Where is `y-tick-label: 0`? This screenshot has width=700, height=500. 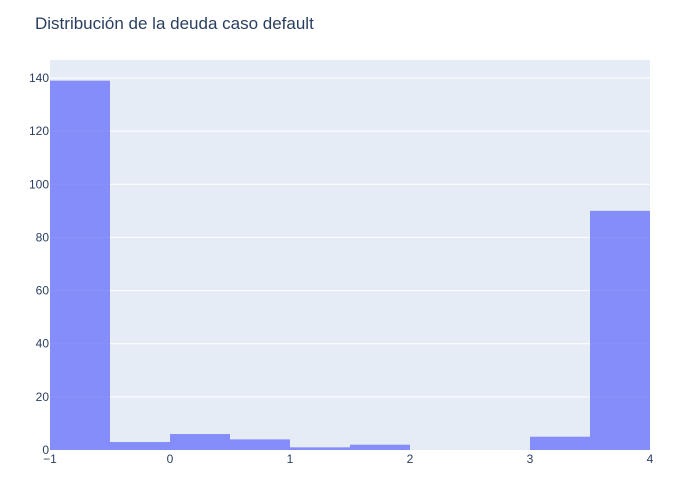 y-tick-label: 0 is located at coordinates (45, 450).